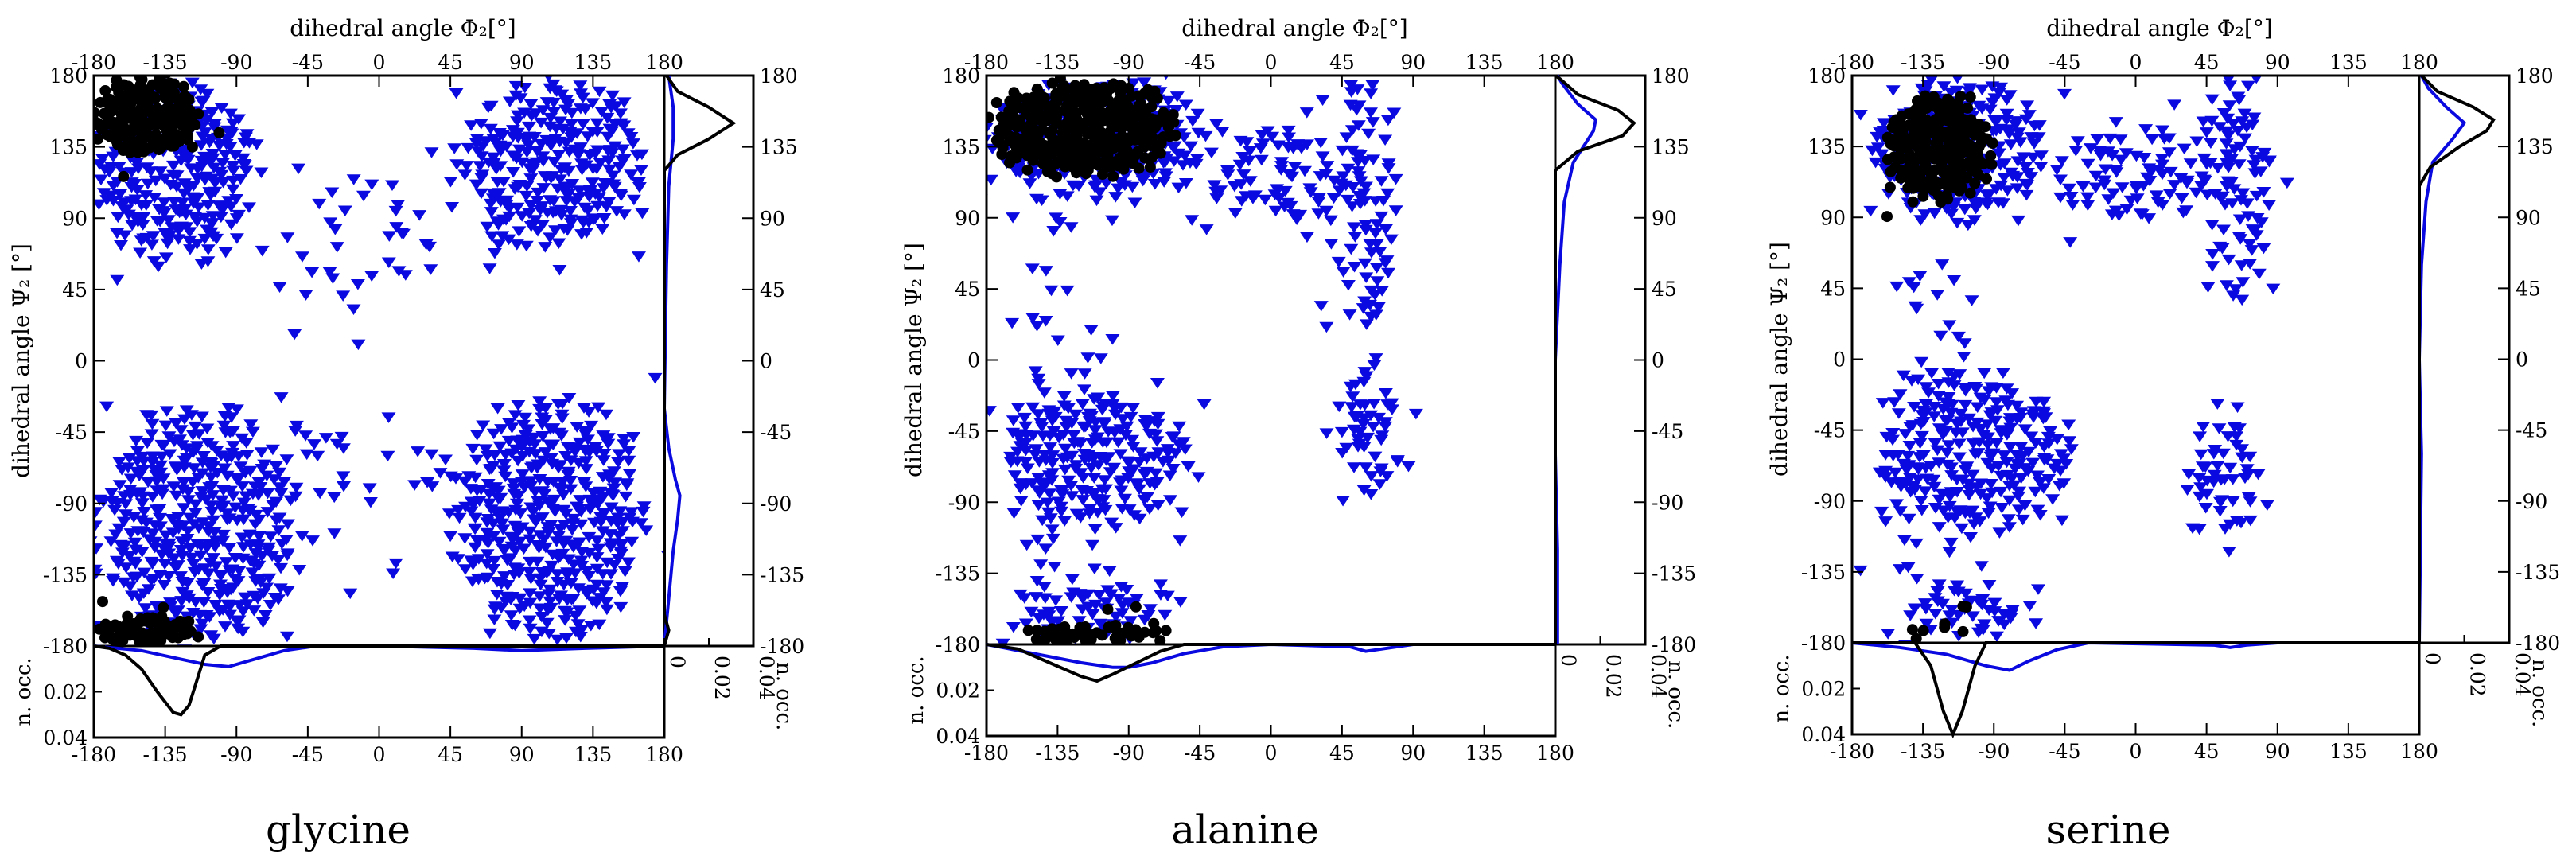 The height and width of the screenshot is (868, 2576). What do you see at coordinates (961, 146) in the screenshot?
I see `y-tick-label-left: 135` at bounding box center [961, 146].